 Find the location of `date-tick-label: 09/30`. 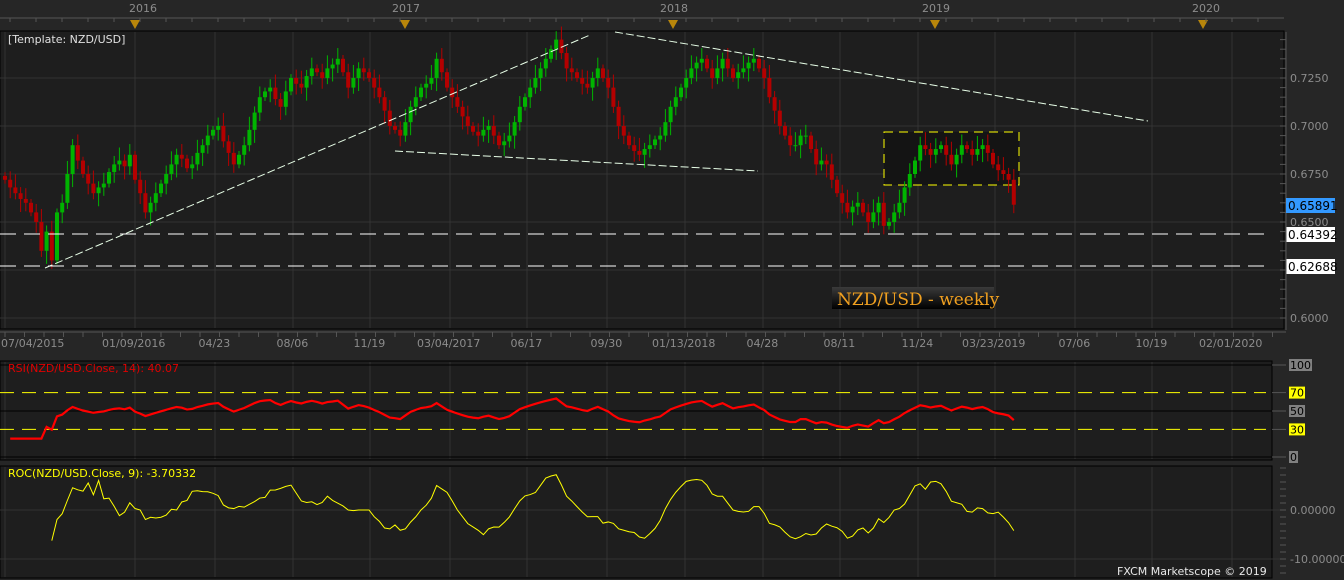

date-tick-label: 09/30 is located at coordinates (607, 343).